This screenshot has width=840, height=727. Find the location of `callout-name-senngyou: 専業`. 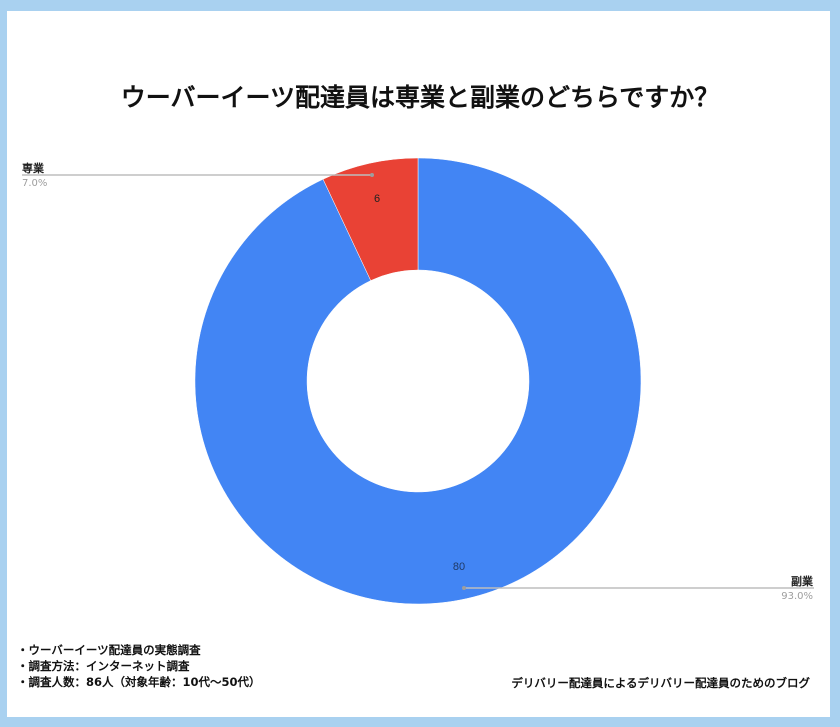

callout-name-senngyou: 専業 is located at coordinates (33, 168).